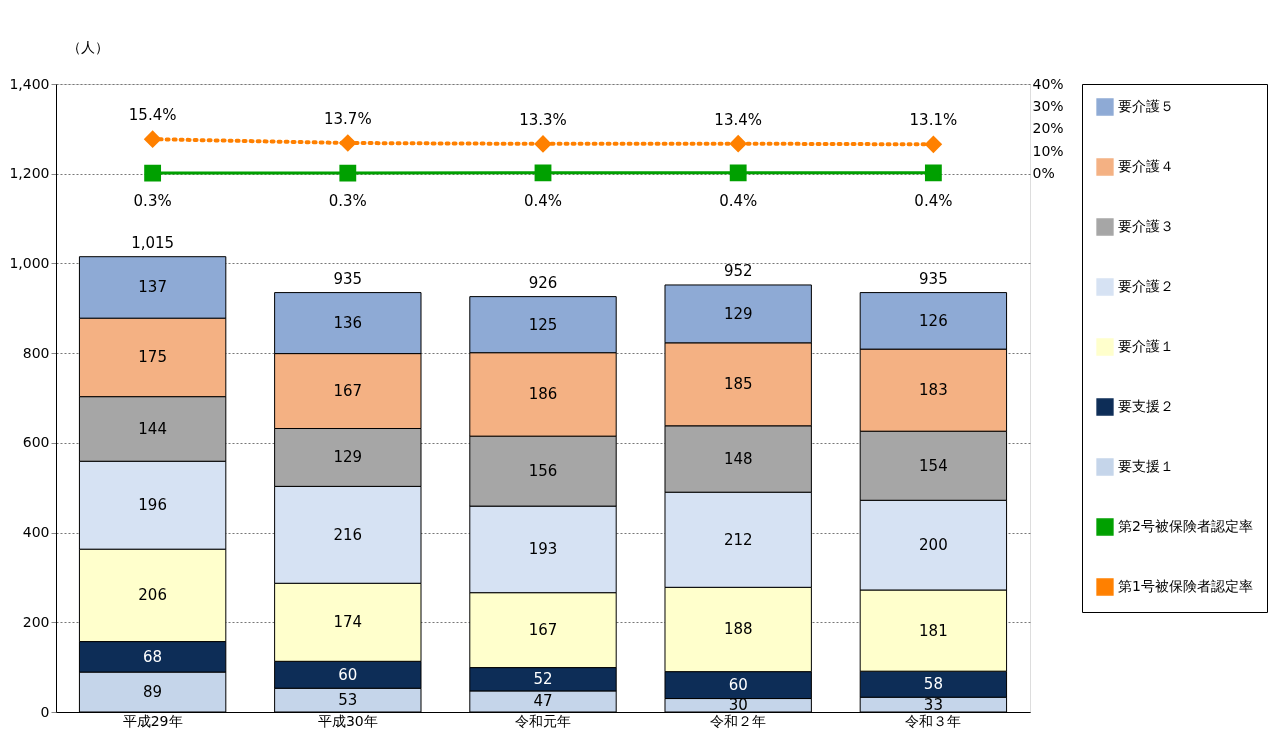 The width and height of the screenshot is (1276, 736). I want to click on legend-label: 要介護２, so click(1146, 286).